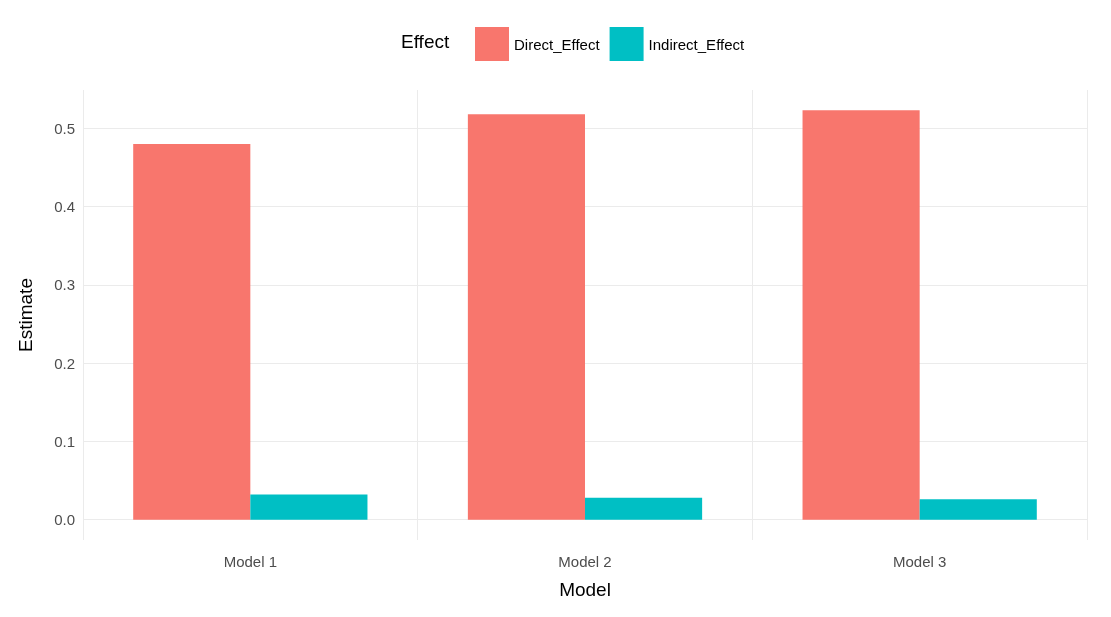 The width and height of the screenshot is (1111, 617). Describe the element at coordinates (64, 363) in the screenshot. I see `y-tick-label: 0.2` at that location.